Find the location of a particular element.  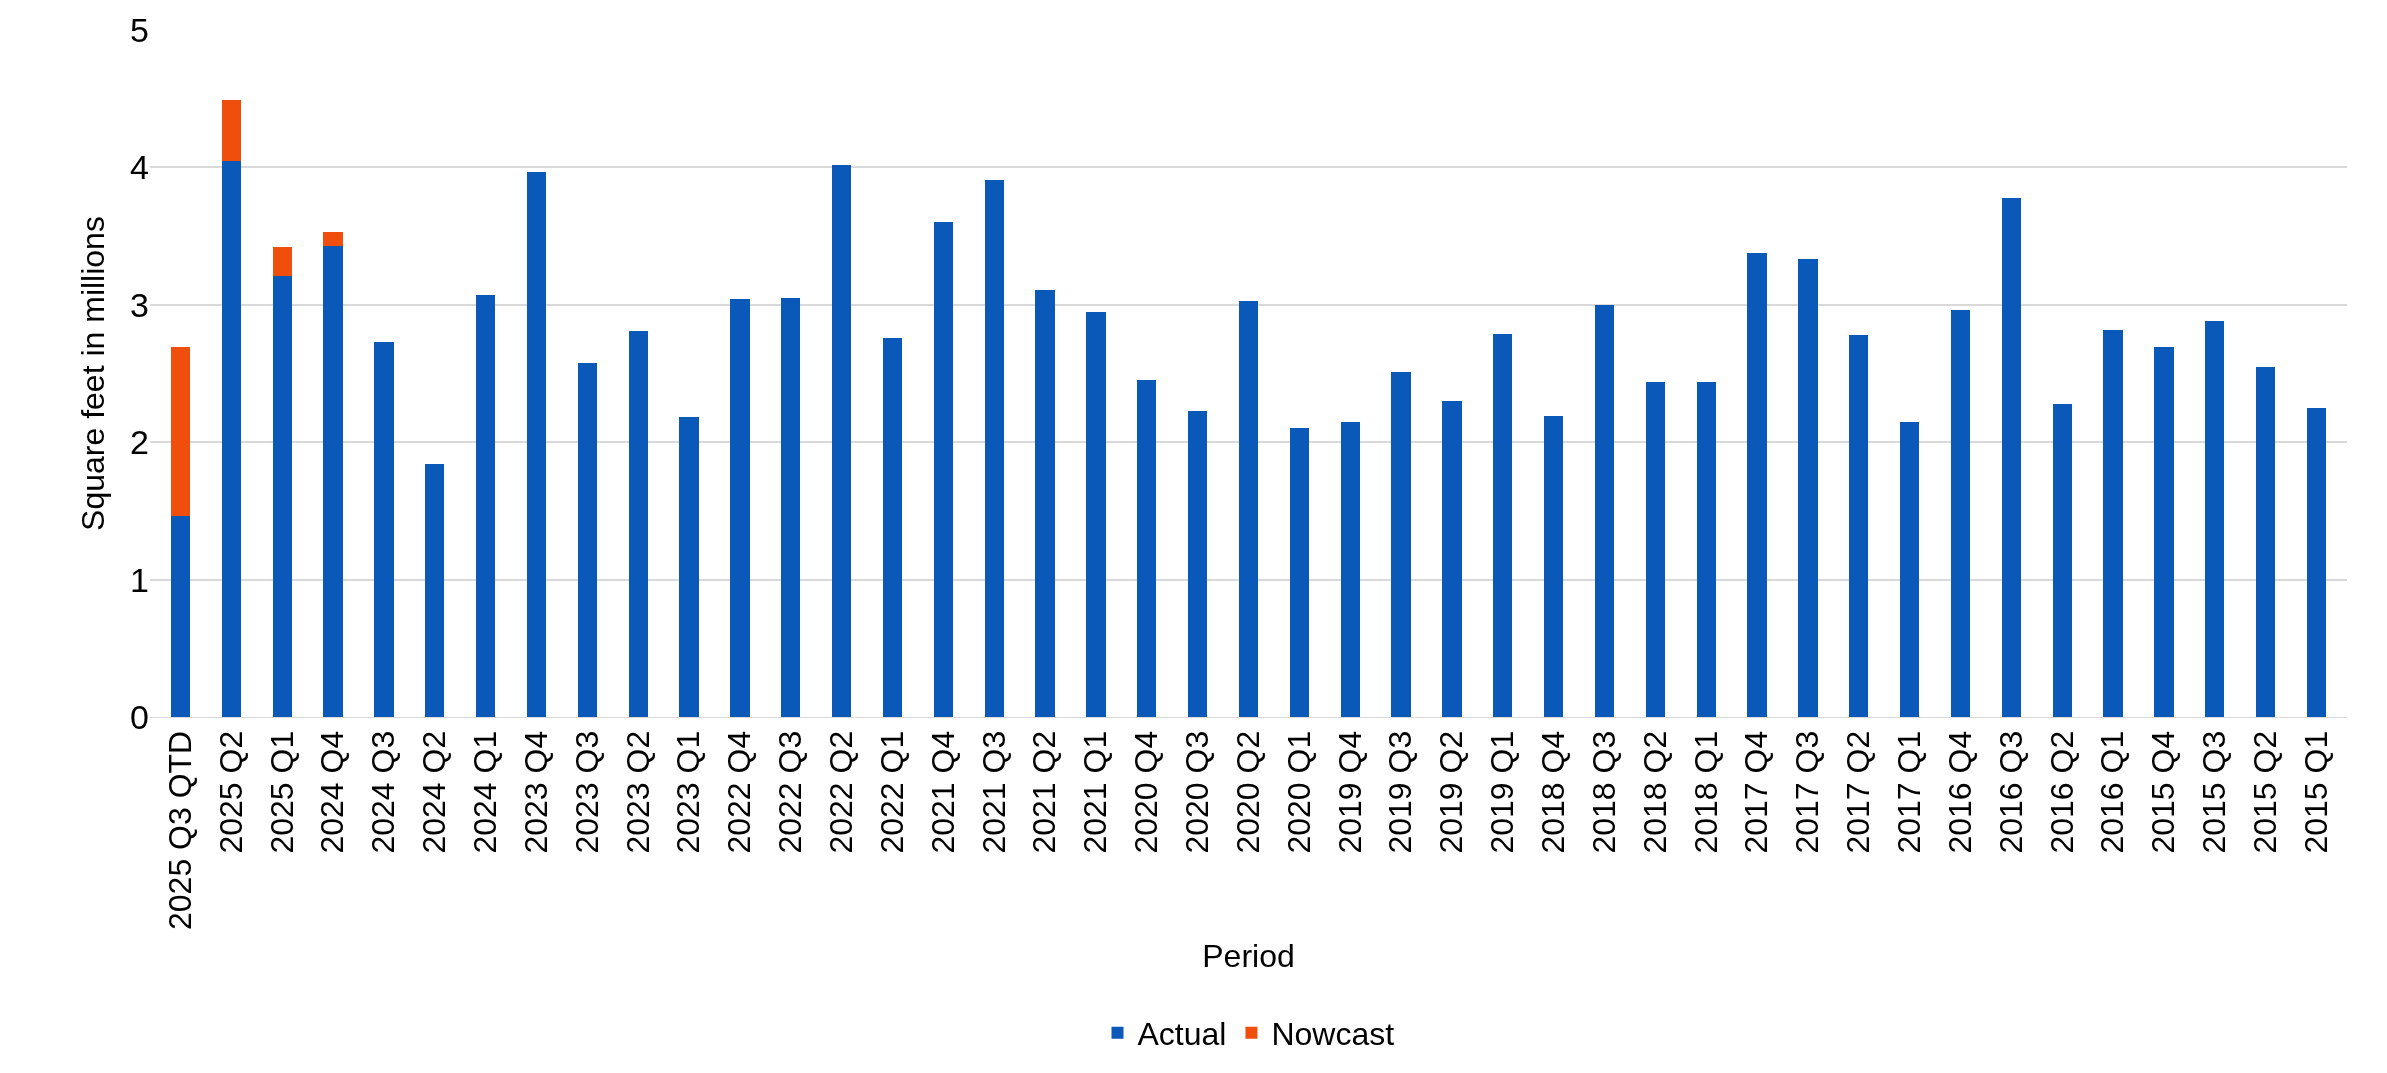

x-tick-label: 2016 Q4 is located at coordinates (1959, 792).